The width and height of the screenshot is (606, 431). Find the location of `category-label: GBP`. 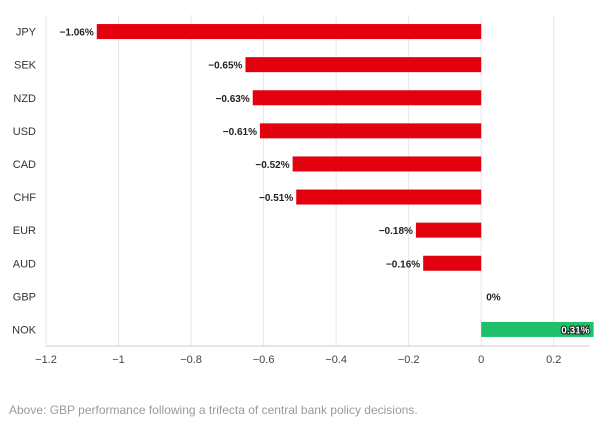

category-label: GBP is located at coordinates (24, 297).